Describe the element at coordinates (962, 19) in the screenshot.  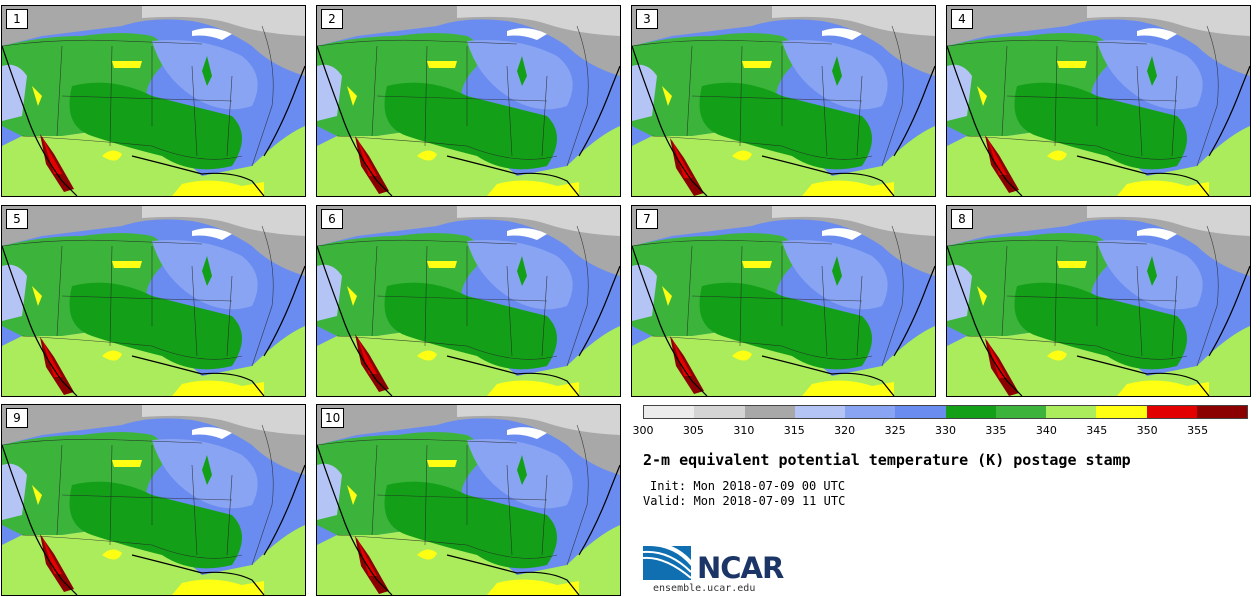
I see `member-label: 4` at that location.